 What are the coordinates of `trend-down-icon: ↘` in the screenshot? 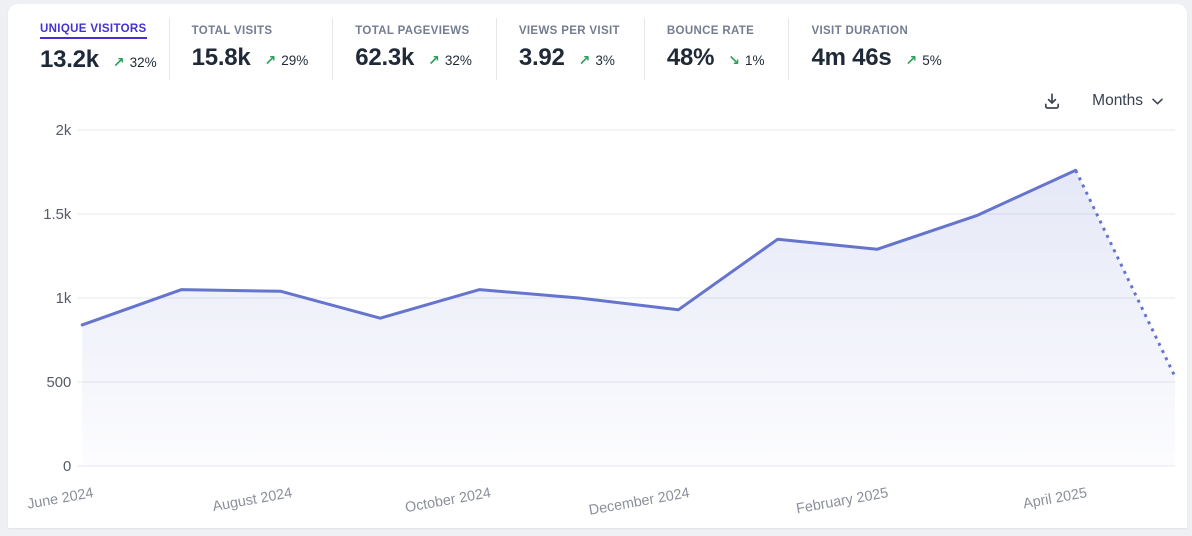 It's located at (734, 60).